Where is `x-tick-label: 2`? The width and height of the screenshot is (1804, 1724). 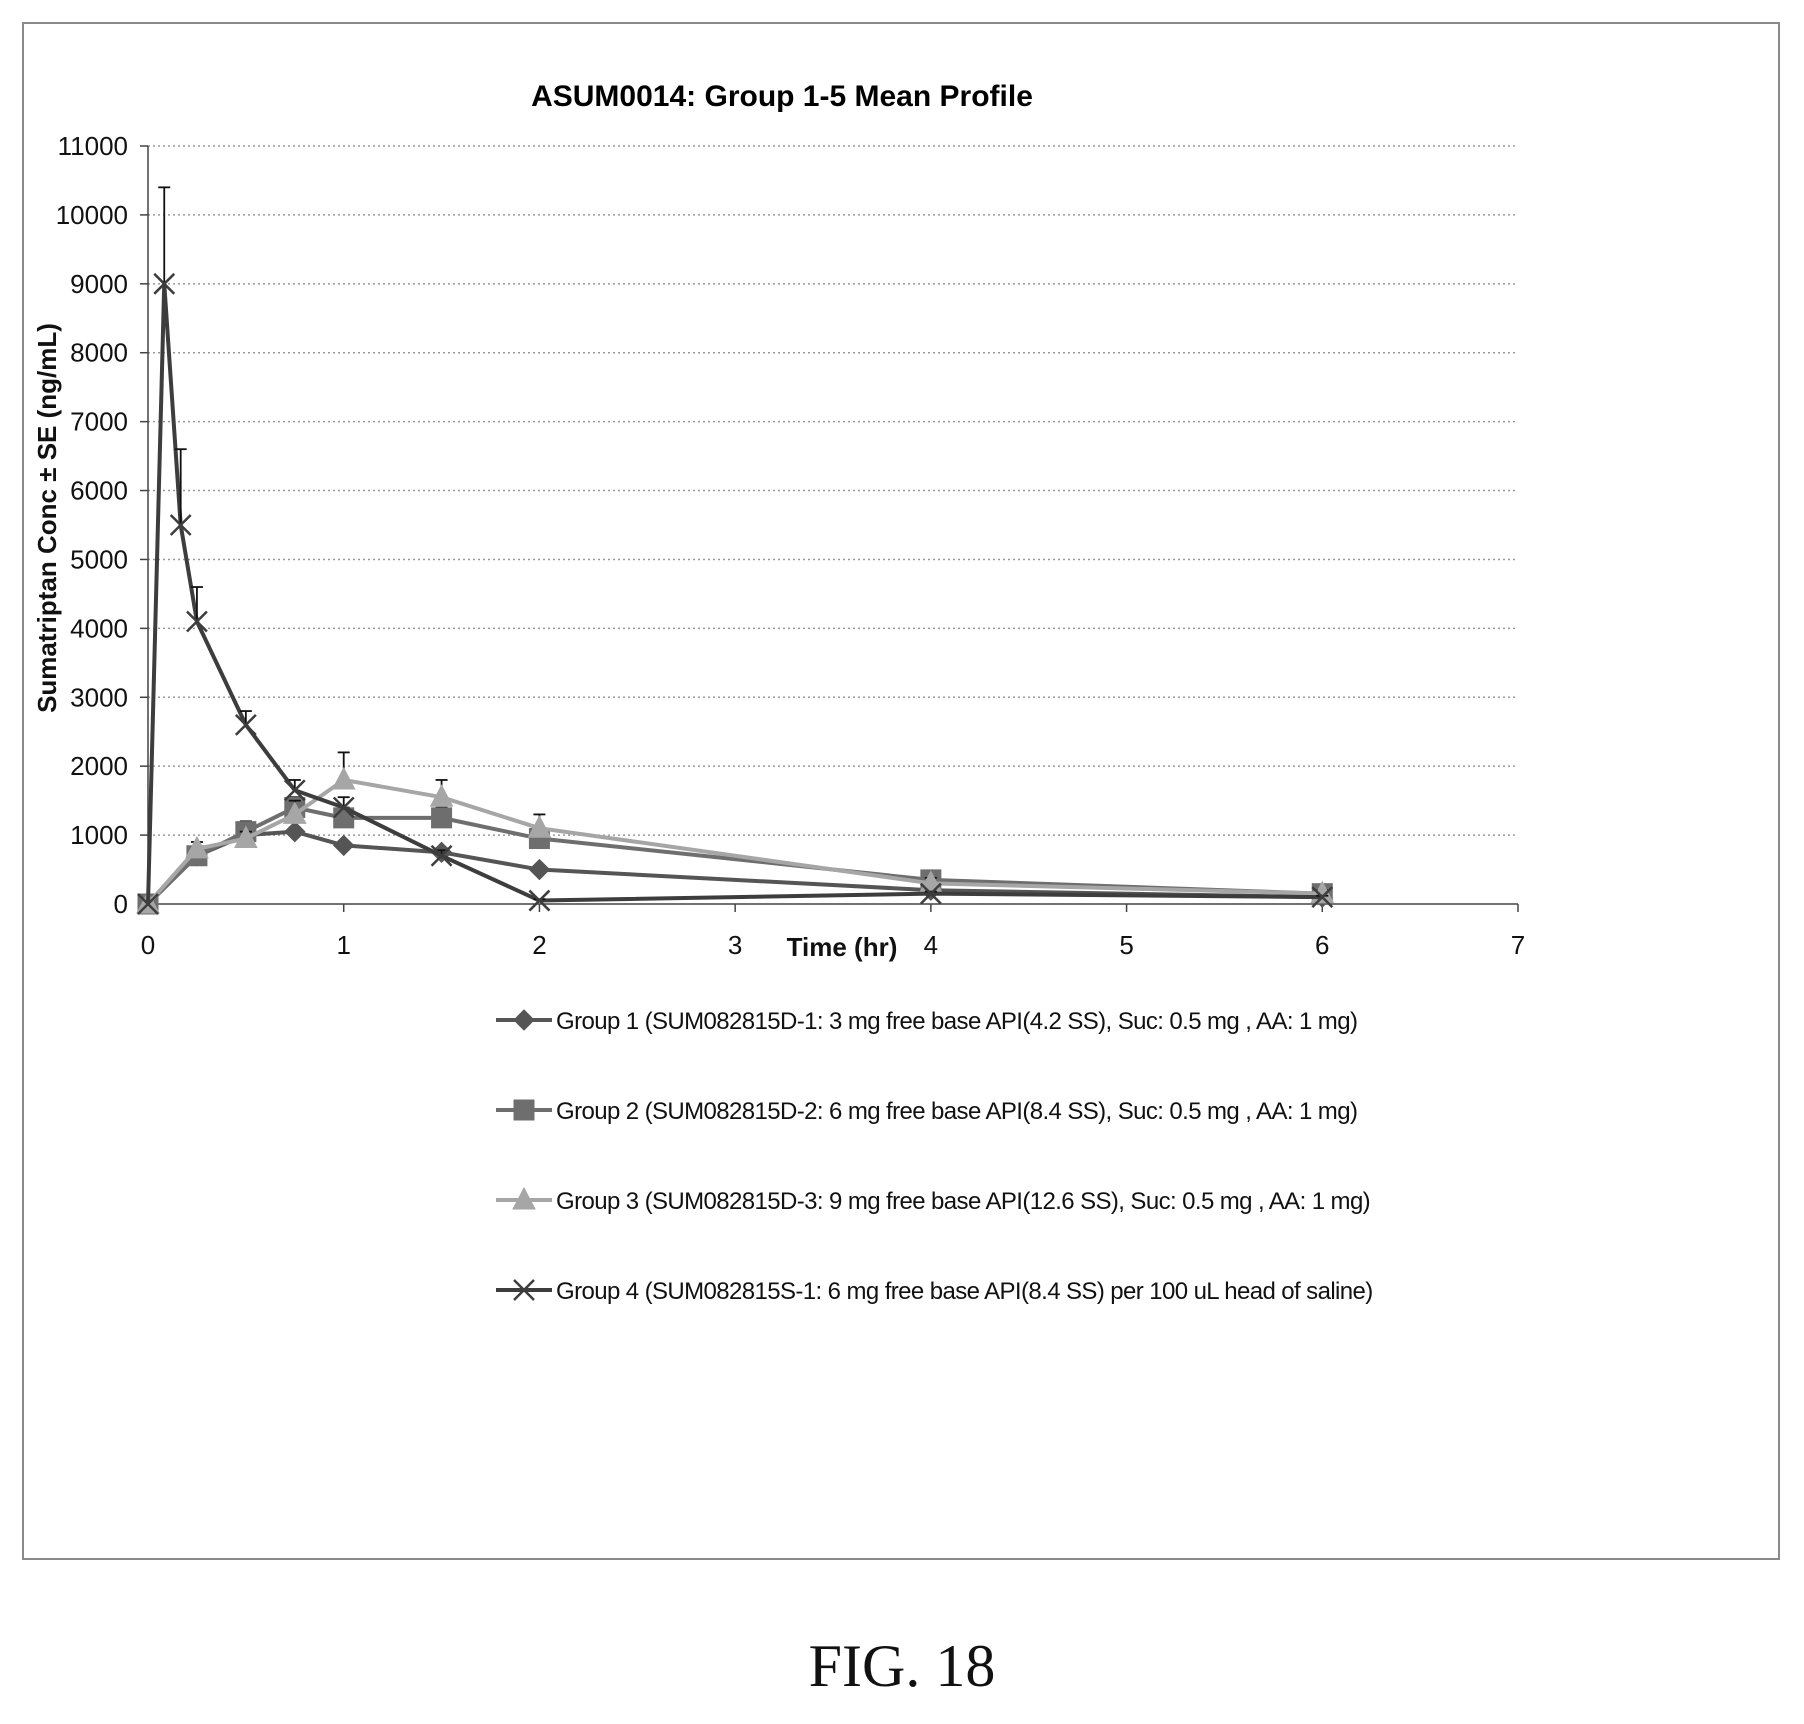
x-tick-label: 2 is located at coordinates (539, 945).